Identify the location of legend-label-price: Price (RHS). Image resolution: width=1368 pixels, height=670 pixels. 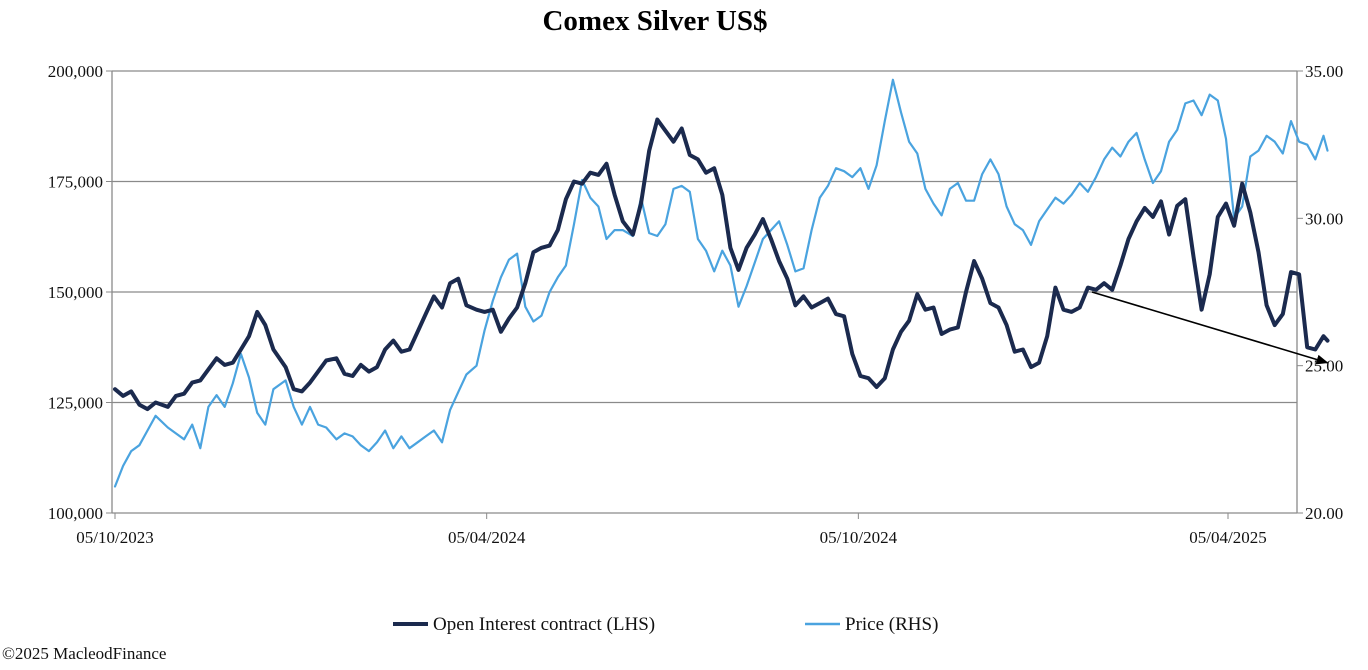
(891, 624).